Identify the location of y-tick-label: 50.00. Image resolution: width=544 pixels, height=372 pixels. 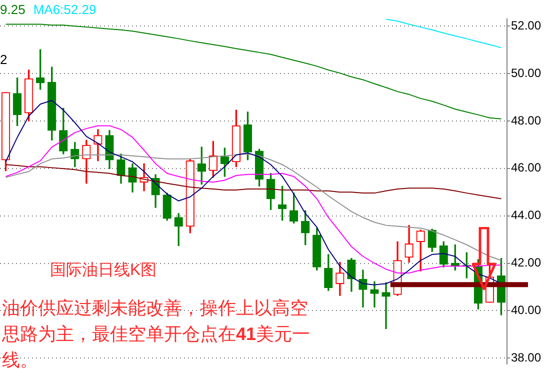
(526, 73).